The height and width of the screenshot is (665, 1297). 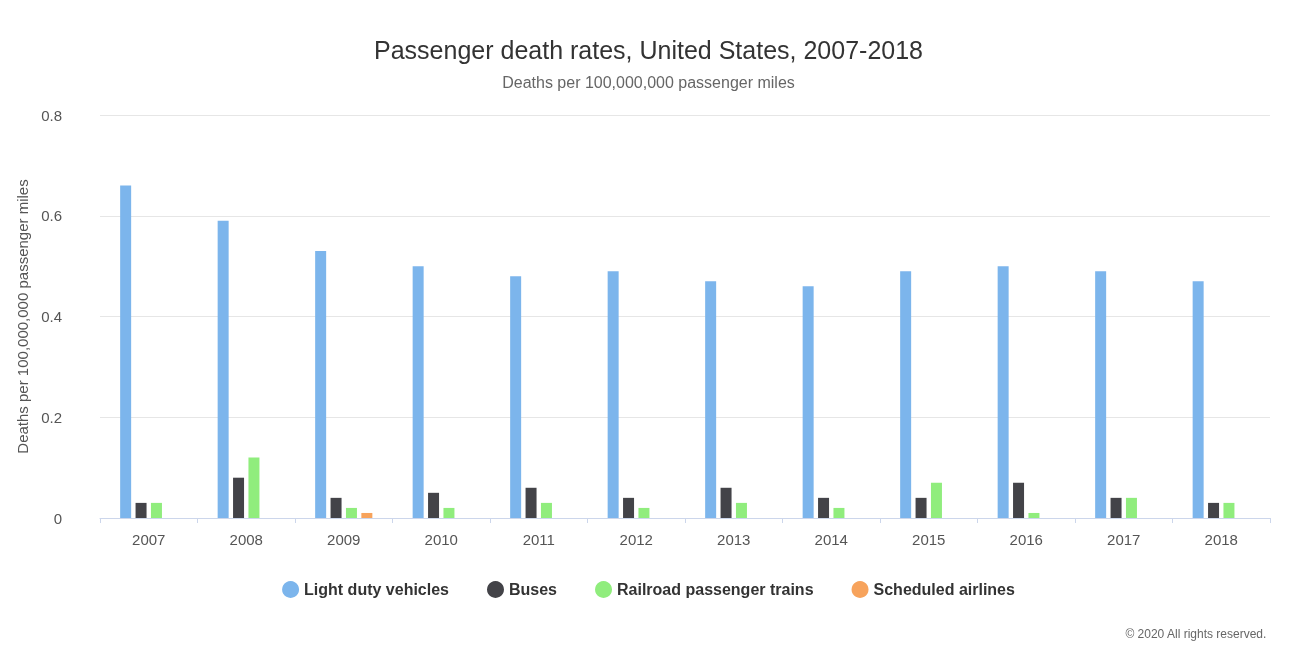 What do you see at coordinates (831, 539) in the screenshot?
I see `x-tick-label: 2014` at bounding box center [831, 539].